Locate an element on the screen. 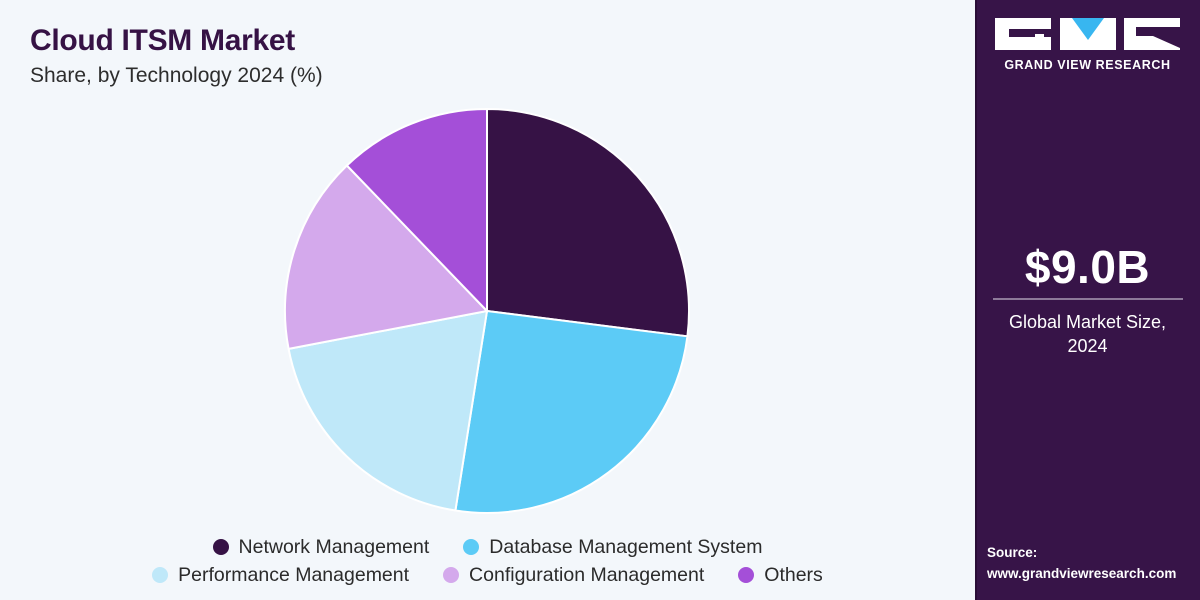 This screenshot has height=600, width=1200. source-link: www.grandviewresearch.com is located at coordinates (1082, 573).